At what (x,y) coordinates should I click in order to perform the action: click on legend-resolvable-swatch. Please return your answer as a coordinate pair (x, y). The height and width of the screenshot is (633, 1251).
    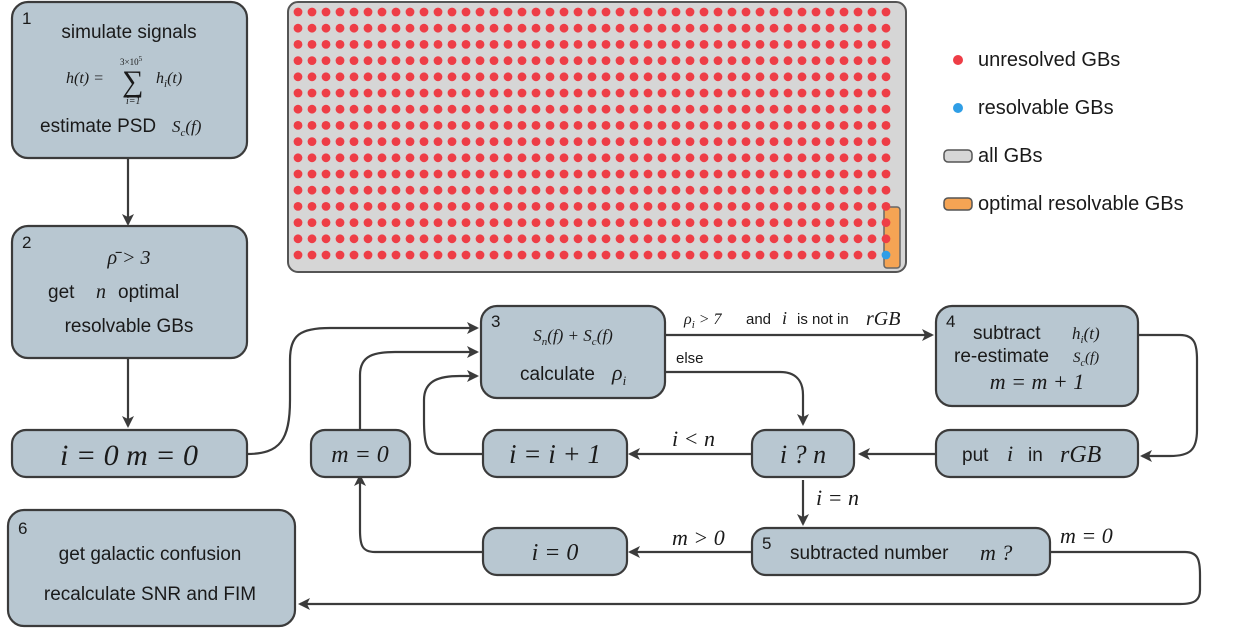
    Looking at the image, I should click on (958, 108).